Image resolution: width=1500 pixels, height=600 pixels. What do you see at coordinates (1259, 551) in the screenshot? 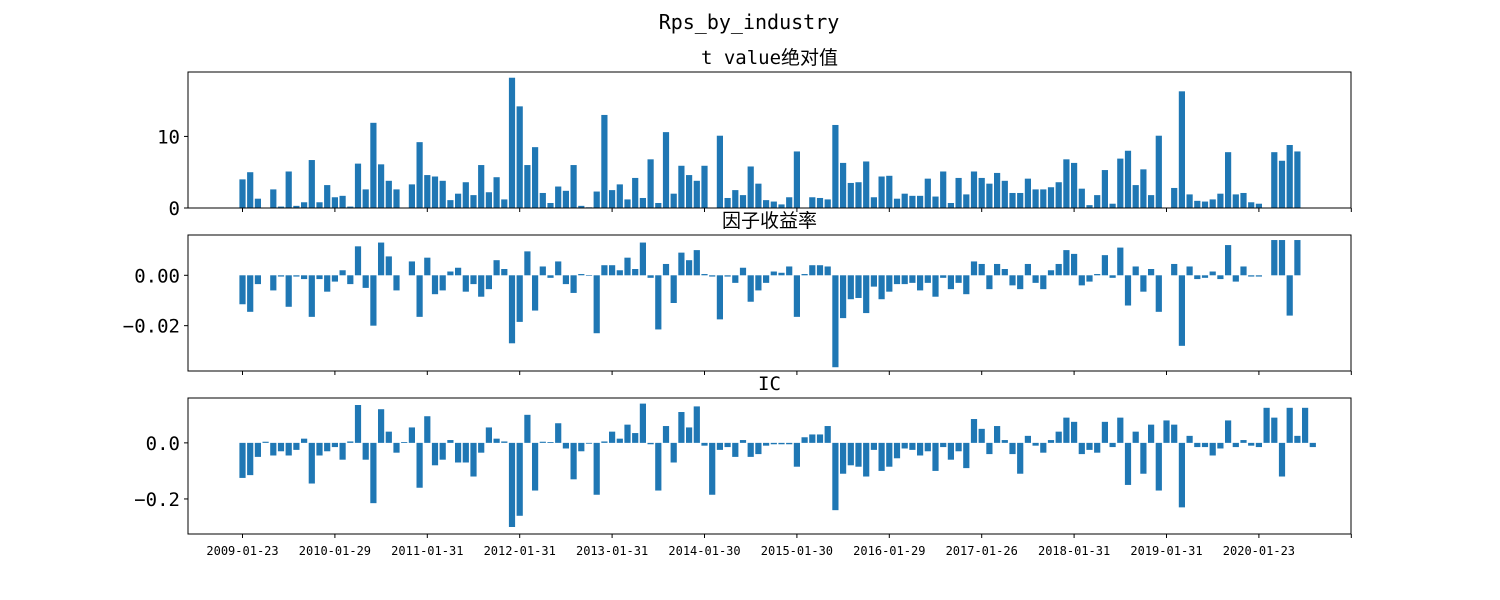
I see `x-tick-label: 2020-01-23` at bounding box center [1259, 551].